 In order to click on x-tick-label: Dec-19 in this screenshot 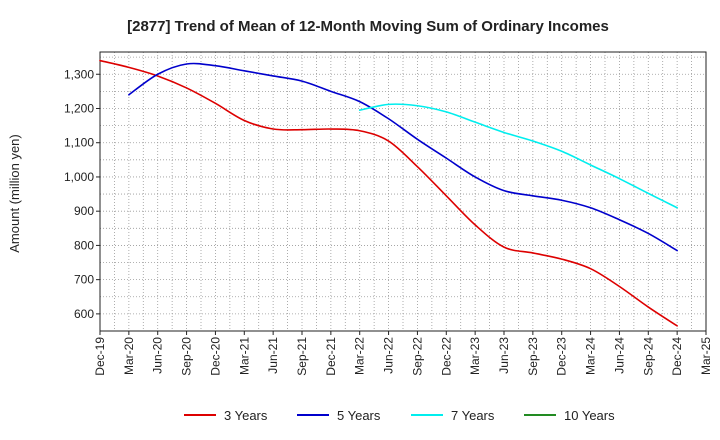, I will do `click(100, 356)`.